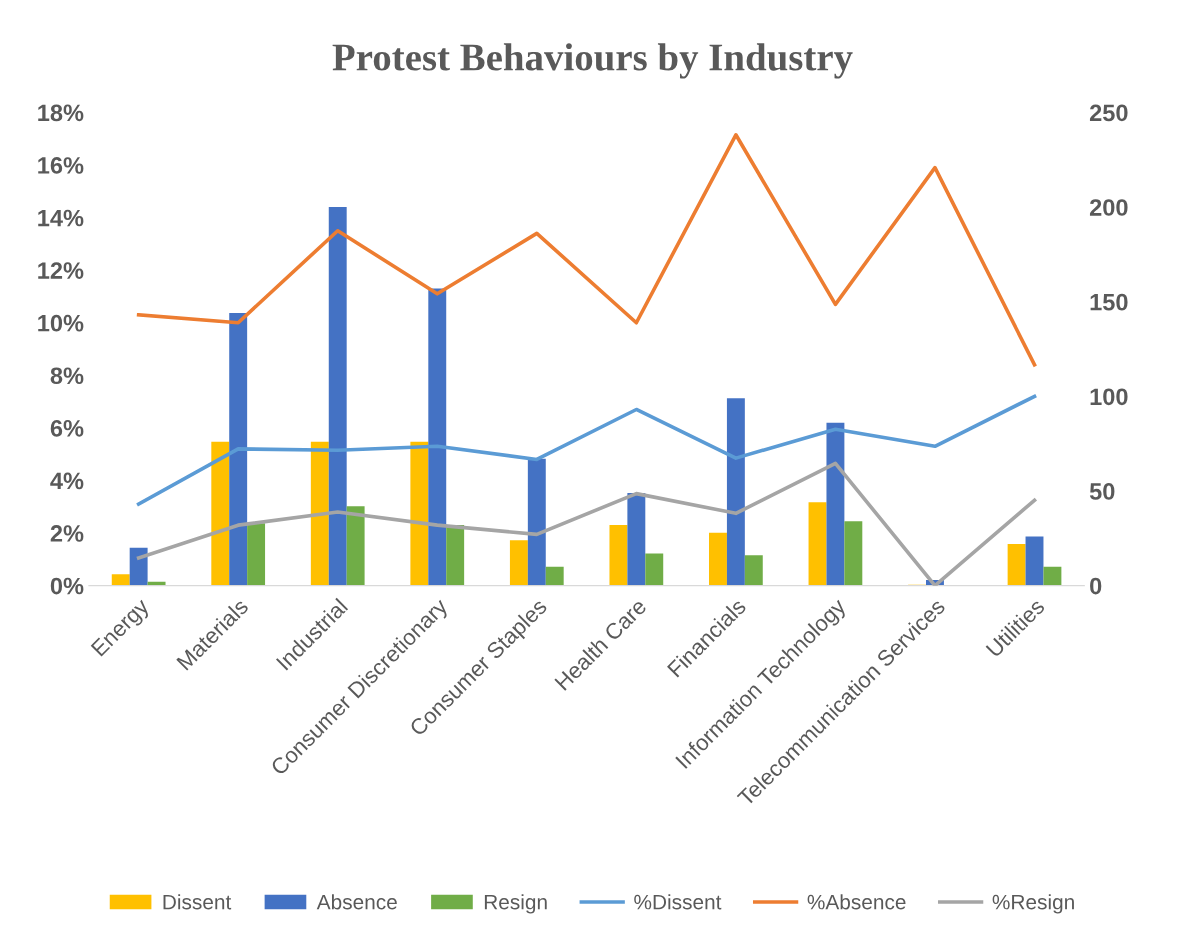 This screenshot has height=937, width=1185. What do you see at coordinates (61, 218) in the screenshot?
I see `y-tick-label: 14%` at bounding box center [61, 218].